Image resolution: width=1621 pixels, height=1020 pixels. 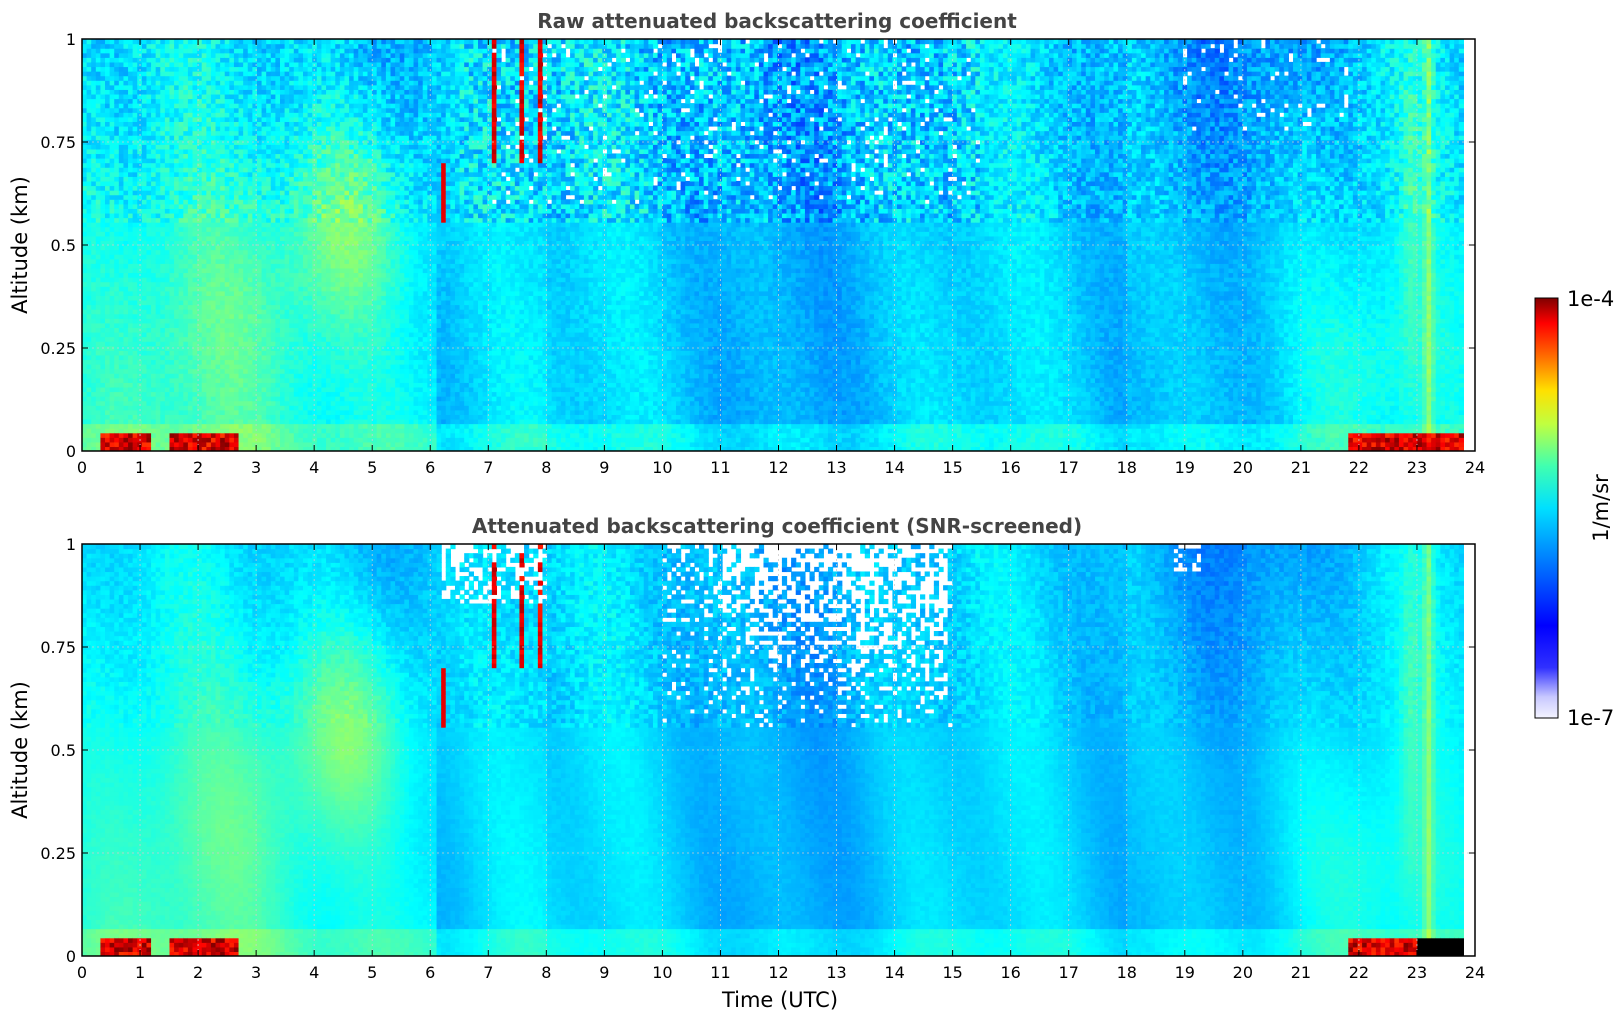 What do you see at coordinates (1574, 508) in the screenshot?
I see `colorbar: 1e-4 1e-7 1/m/sr` at bounding box center [1574, 508].